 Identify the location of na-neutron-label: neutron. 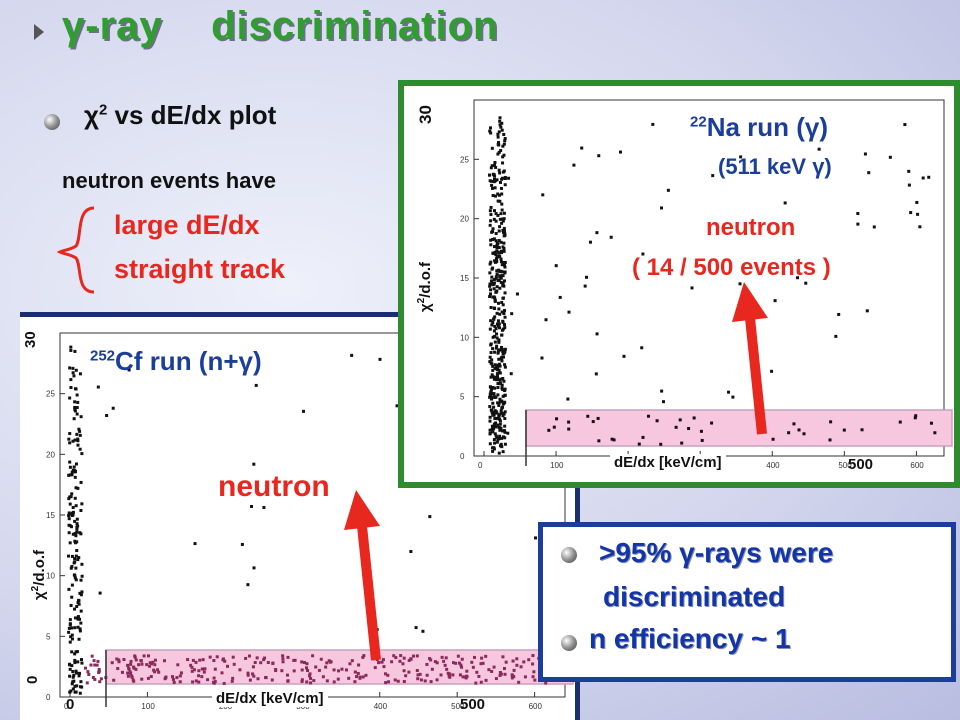
(751, 227).